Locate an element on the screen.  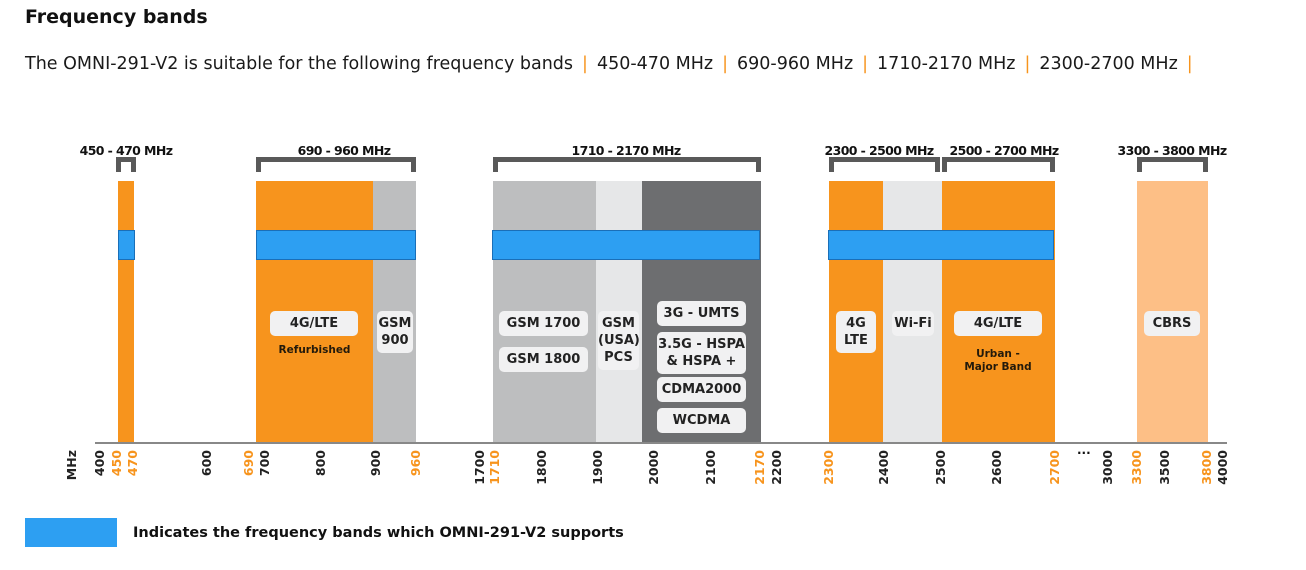
tick-label: 900 is located at coordinates (375, 463).